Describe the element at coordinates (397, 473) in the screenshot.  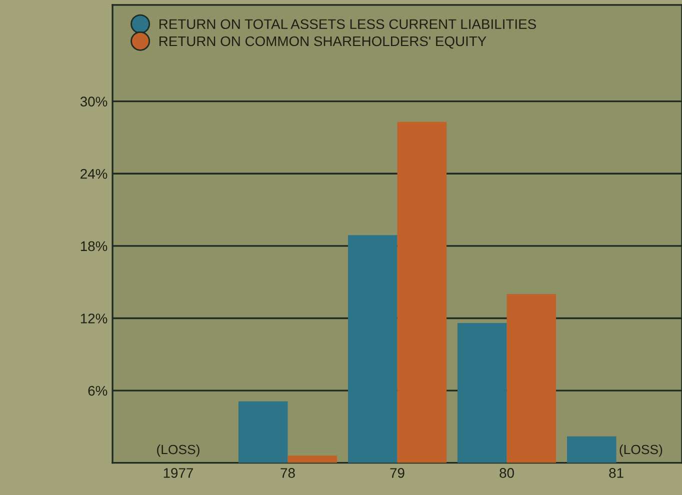
I see `x-tick-label: 79` at that location.